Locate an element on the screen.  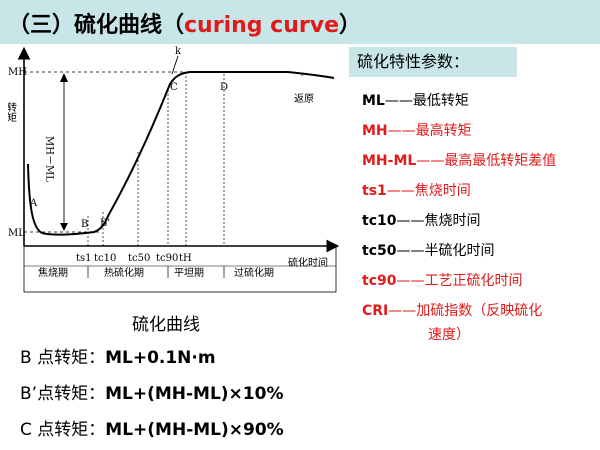
torque-label: C 点转矩： is located at coordinates (63, 430).